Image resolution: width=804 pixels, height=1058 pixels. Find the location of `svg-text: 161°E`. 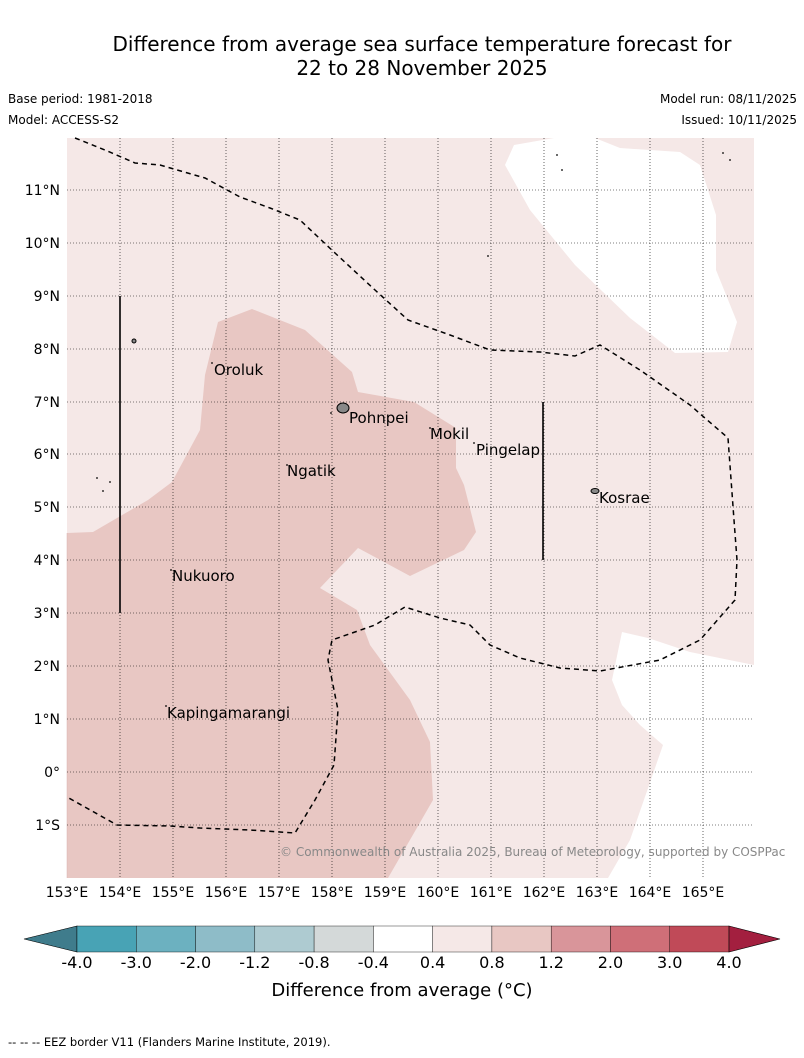

svg-text: 161°E is located at coordinates (491, 893).